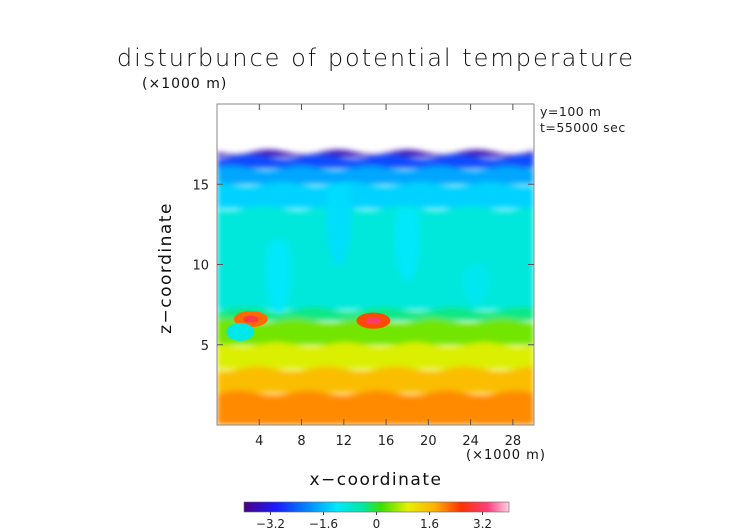 Image resolution: width=752 pixels, height=532 pixels. What do you see at coordinates (482, 524) in the screenshot?
I see `colorbar-tick-label: 3.2` at bounding box center [482, 524].